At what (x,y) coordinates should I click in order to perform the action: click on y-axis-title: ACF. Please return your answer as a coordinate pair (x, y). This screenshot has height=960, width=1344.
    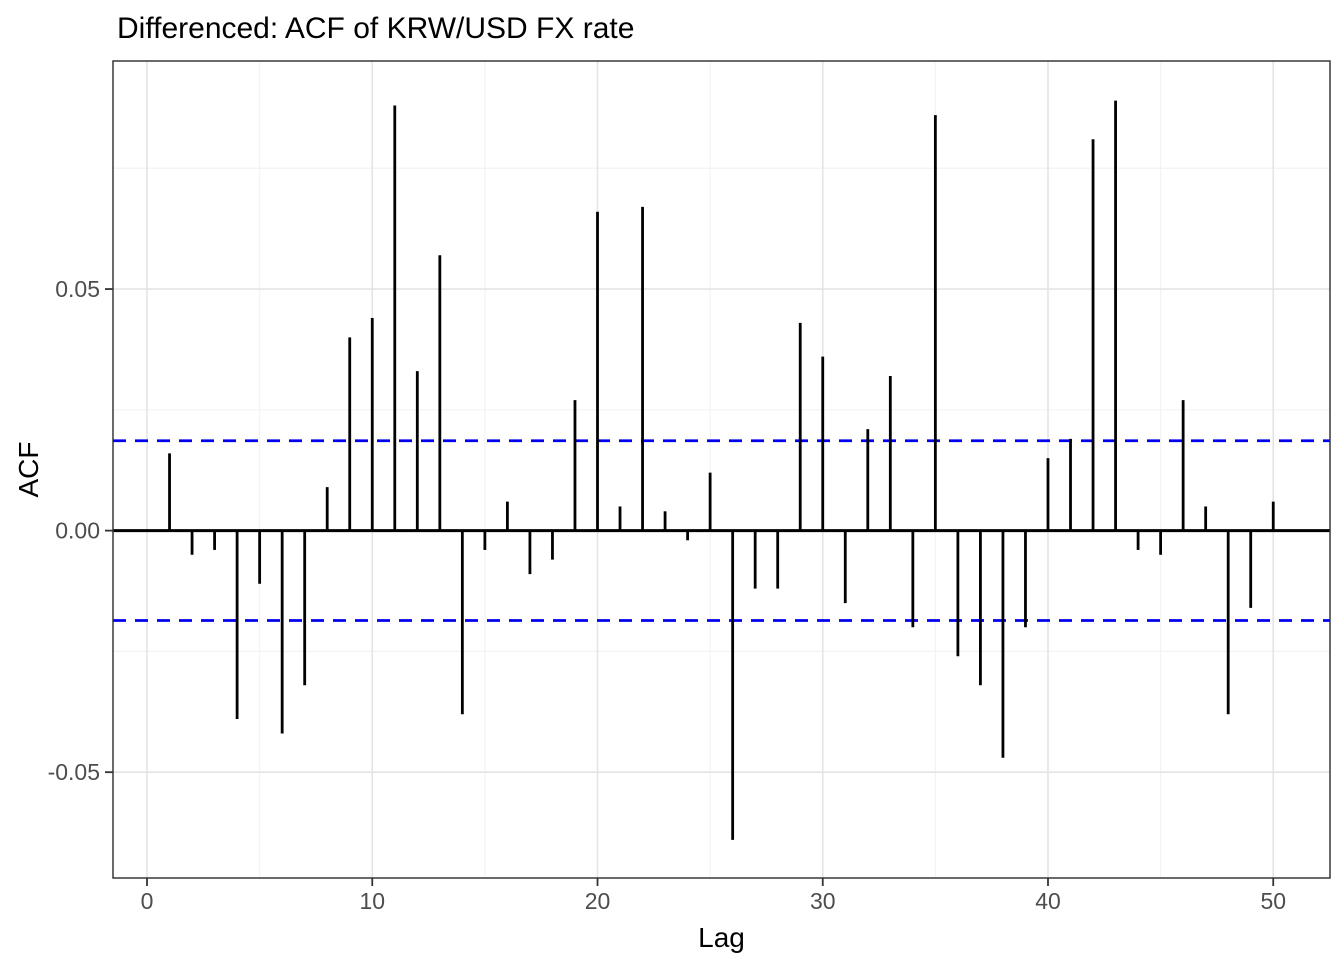
    Looking at the image, I should click on (28, 470).